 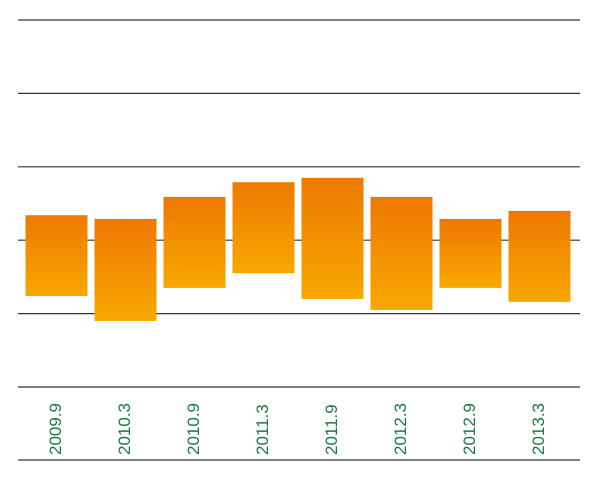 I want to click on x-tick-label: 2013.3, so click(x=538, y=429).